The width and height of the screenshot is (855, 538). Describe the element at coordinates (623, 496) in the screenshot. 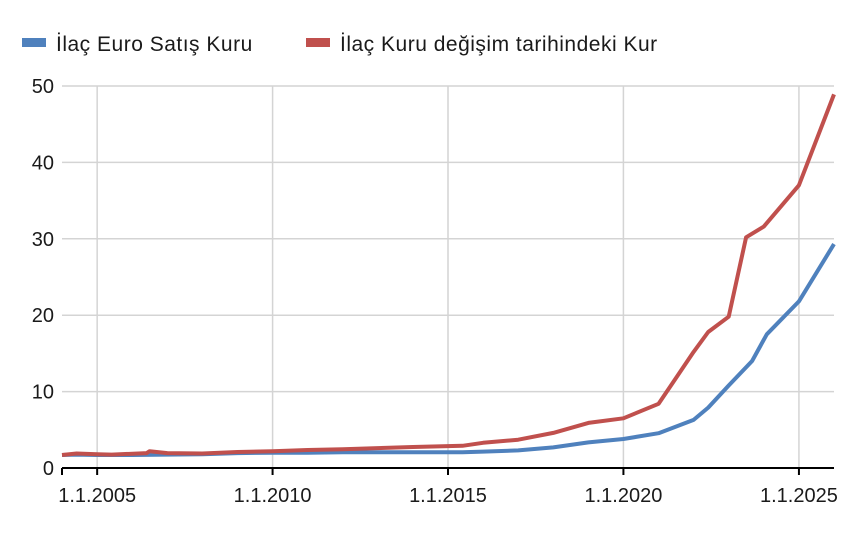

I see `x-tick-label: 1.1.2020` at that location.